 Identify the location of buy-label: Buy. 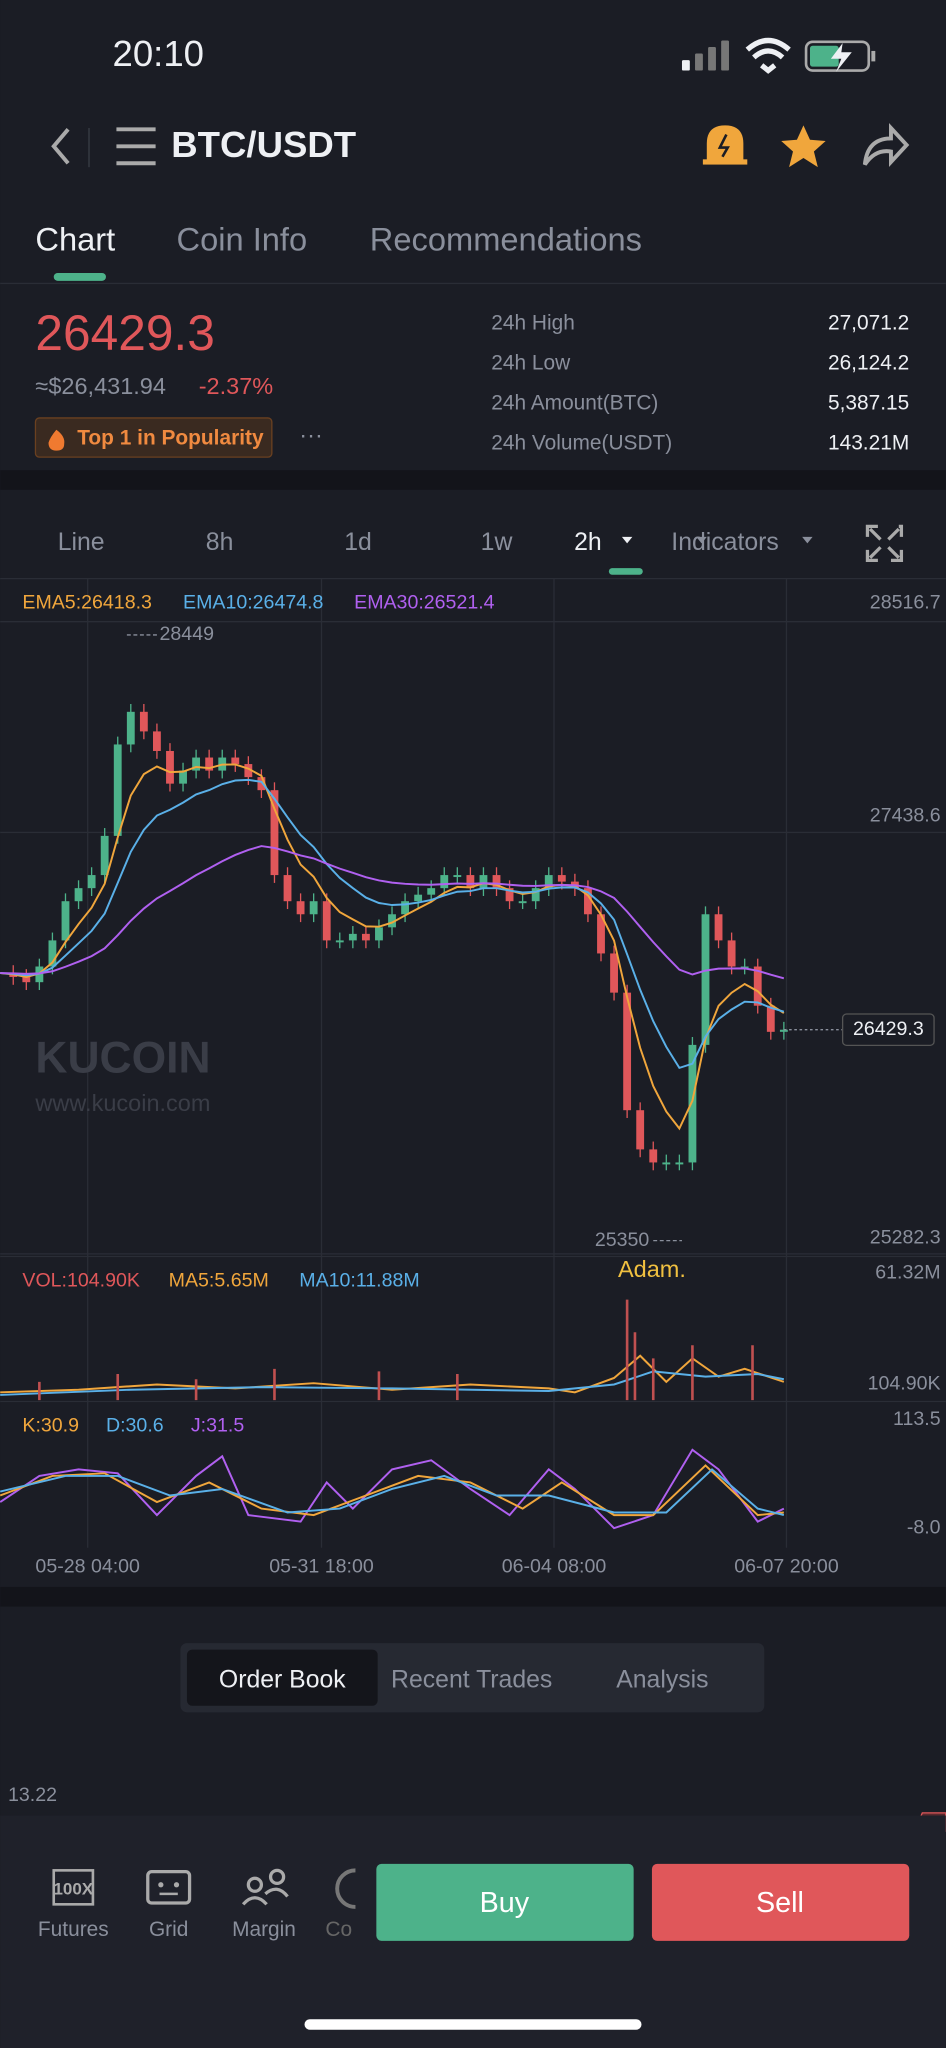
(505, 1903).